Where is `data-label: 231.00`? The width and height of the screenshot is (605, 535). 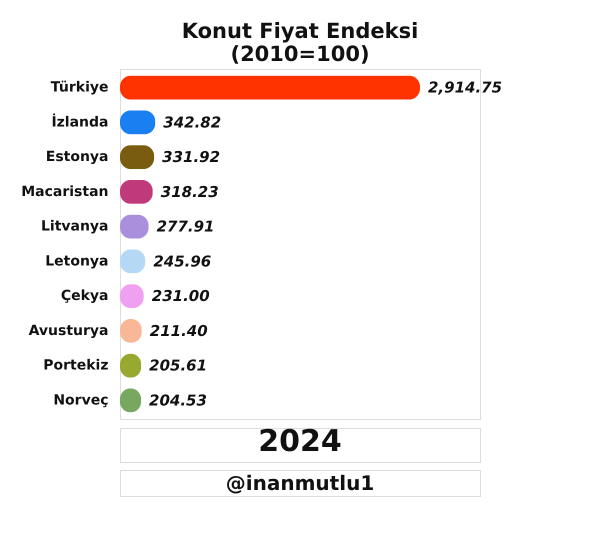
data-label: 231.00 is located at coordinates (181, 296).